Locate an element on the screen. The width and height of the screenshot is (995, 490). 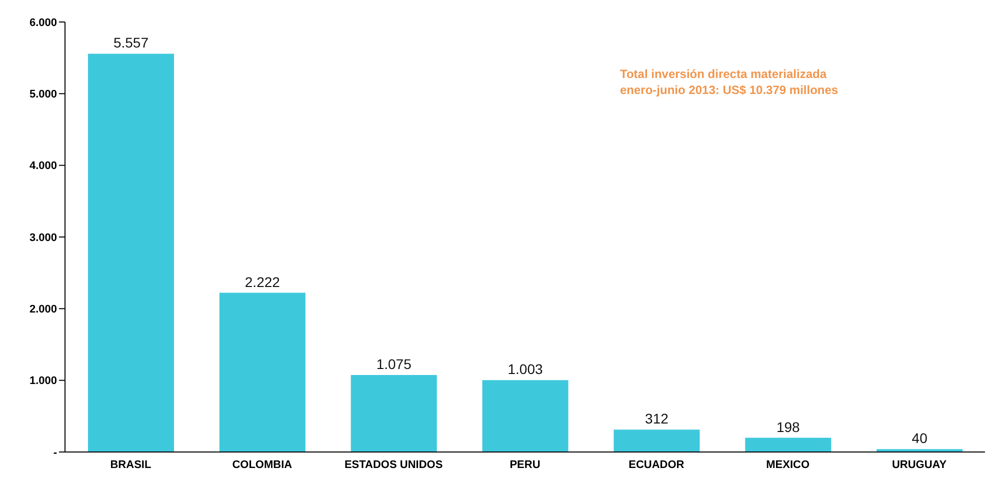
x-tick-label: BRASIL is located at coordinates (131, 464).